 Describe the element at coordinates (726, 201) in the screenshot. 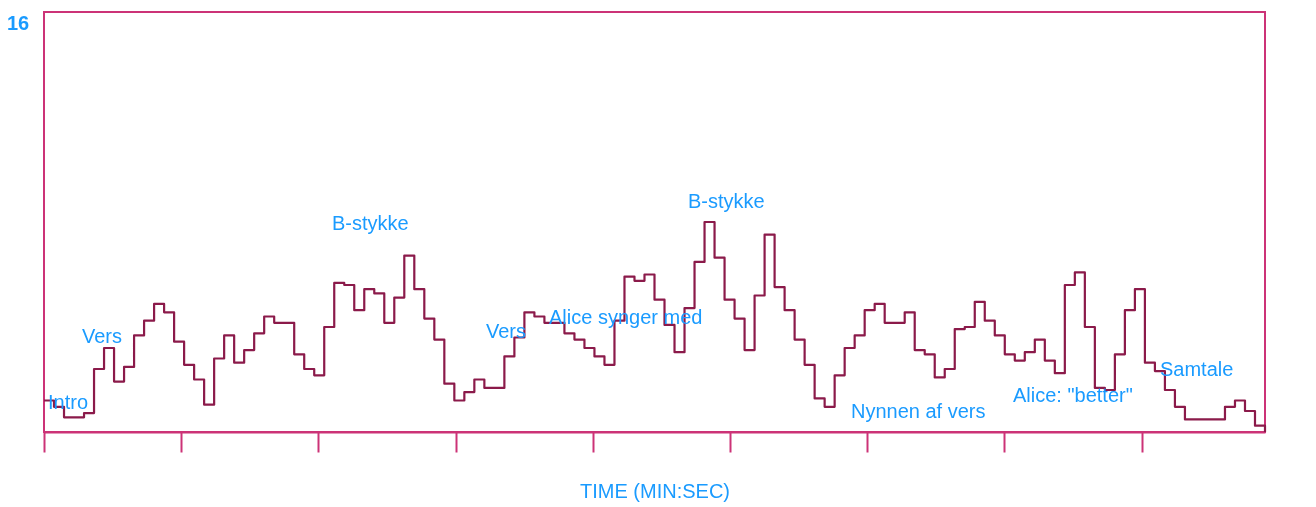

I see `text: B-stykke` at that location.